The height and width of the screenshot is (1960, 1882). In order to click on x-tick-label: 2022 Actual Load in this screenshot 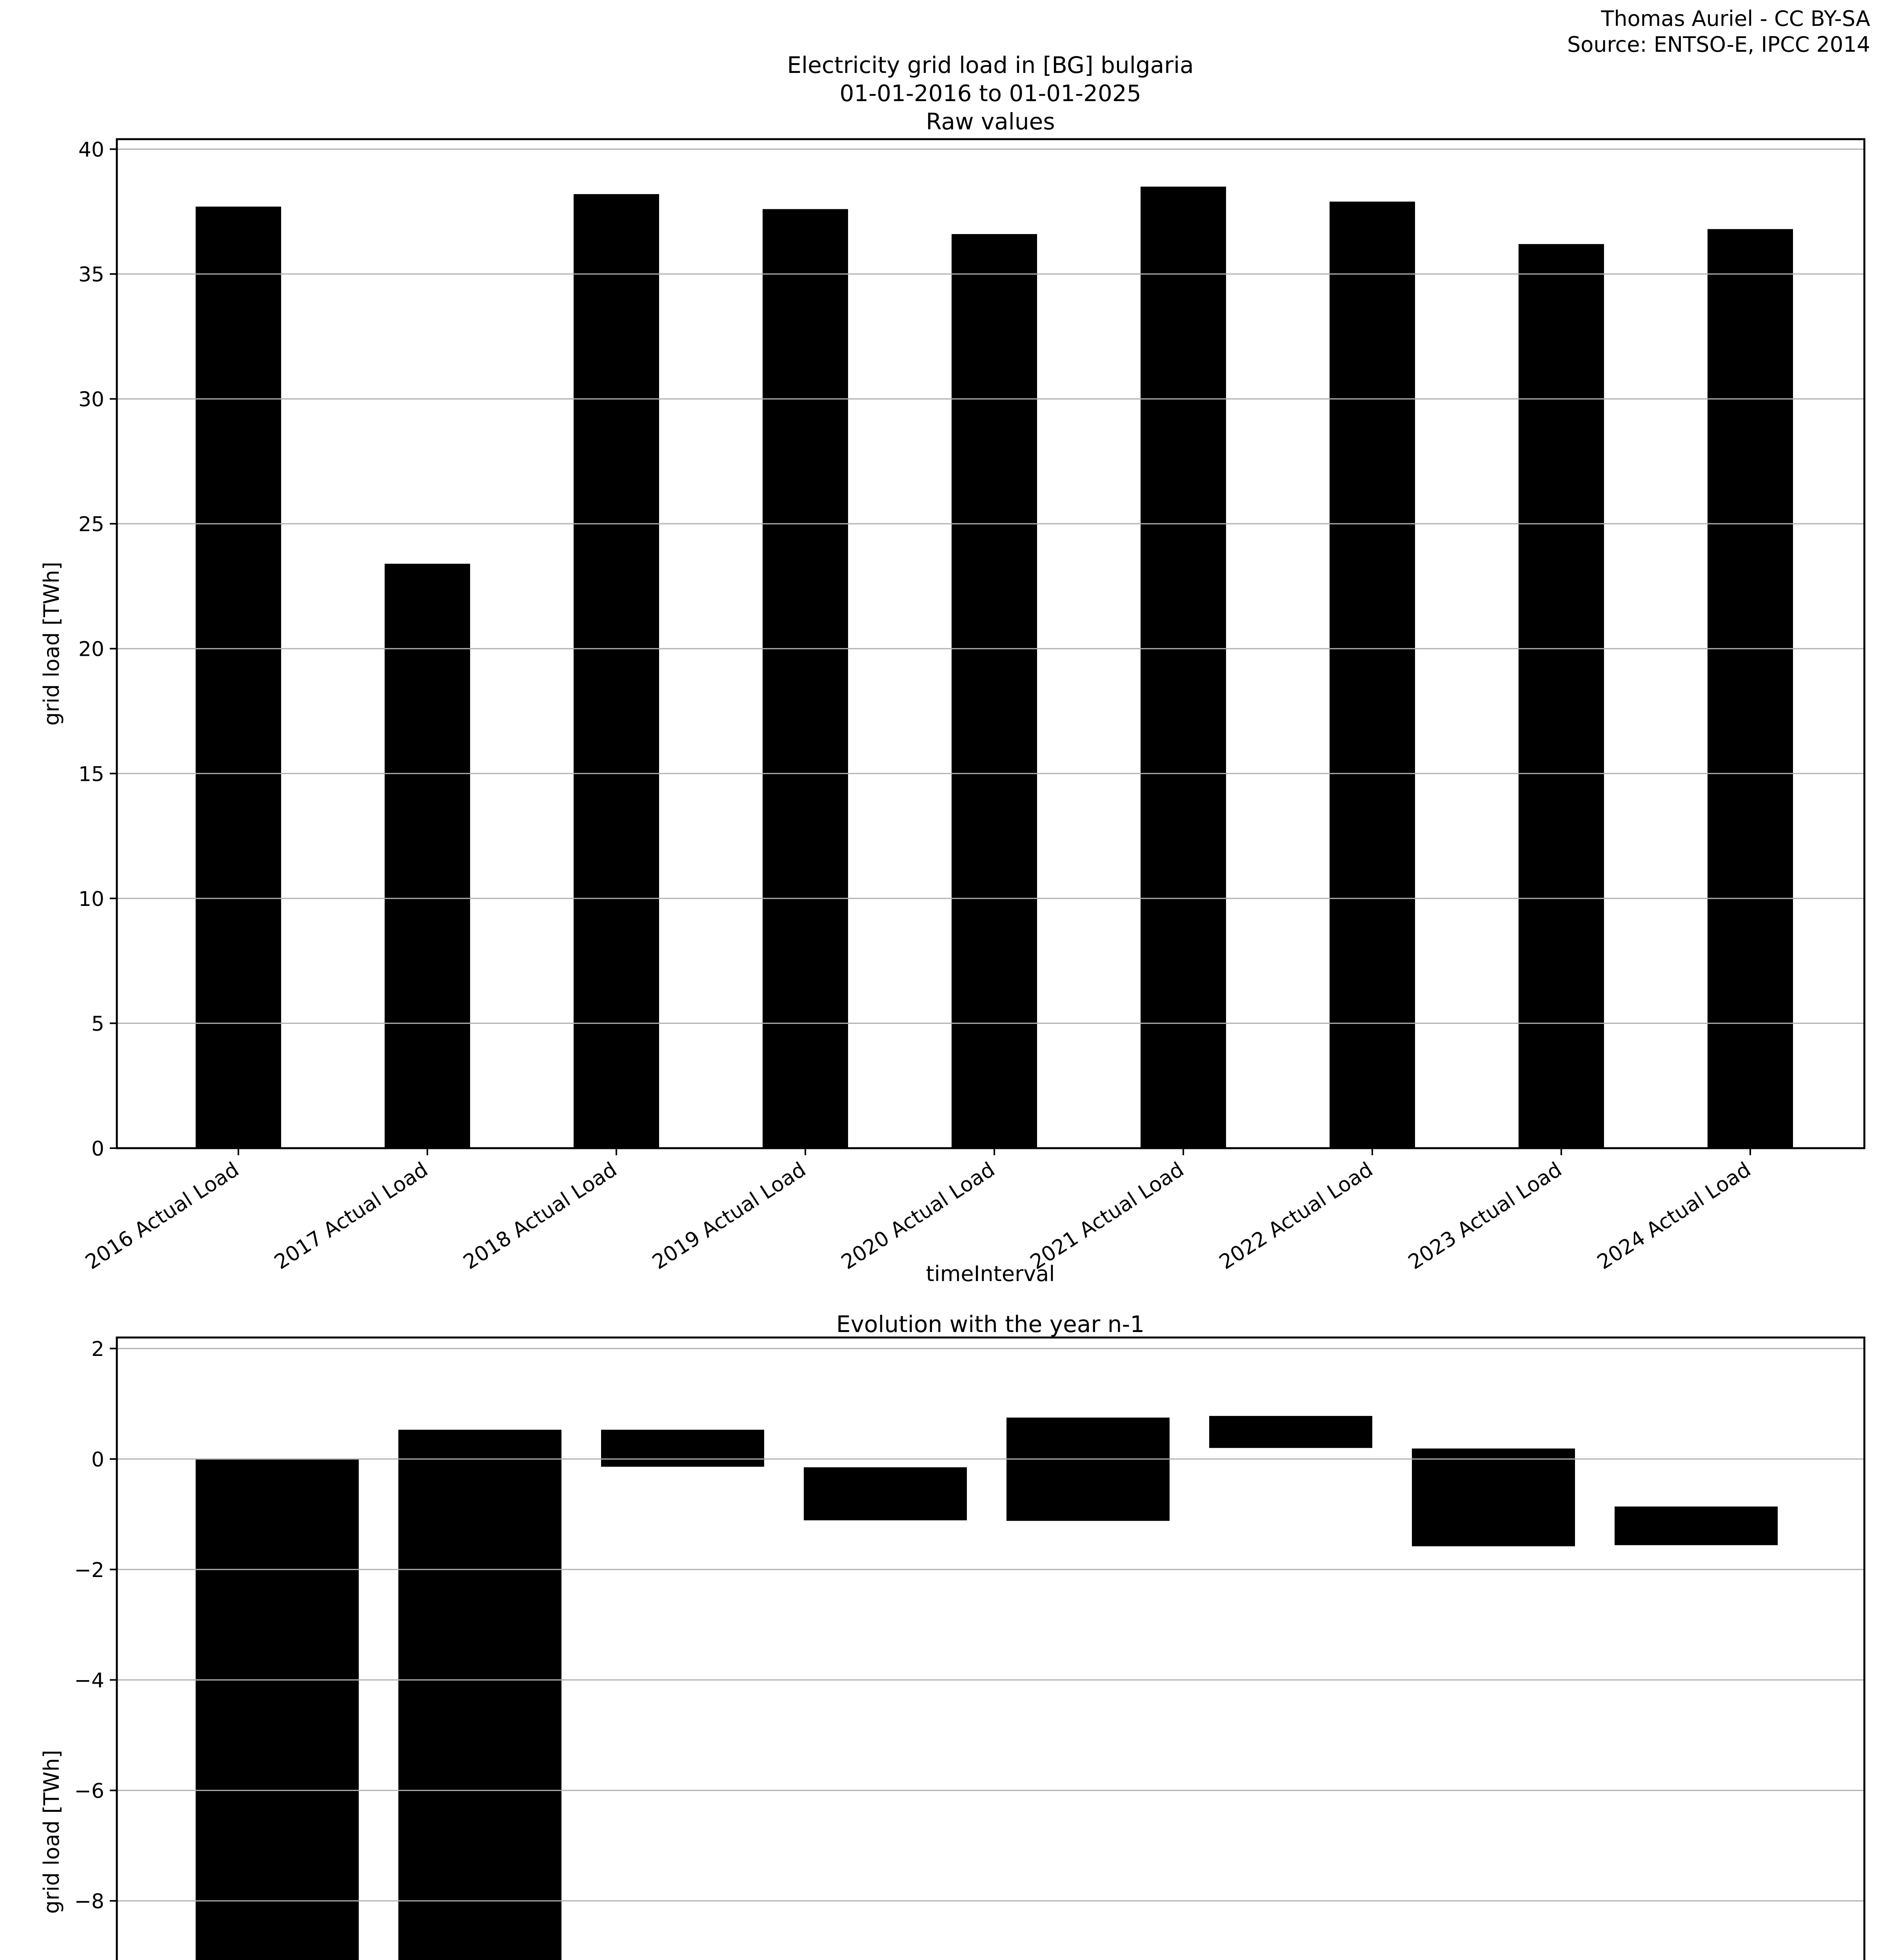, I will do `click(1296, 1216)`.